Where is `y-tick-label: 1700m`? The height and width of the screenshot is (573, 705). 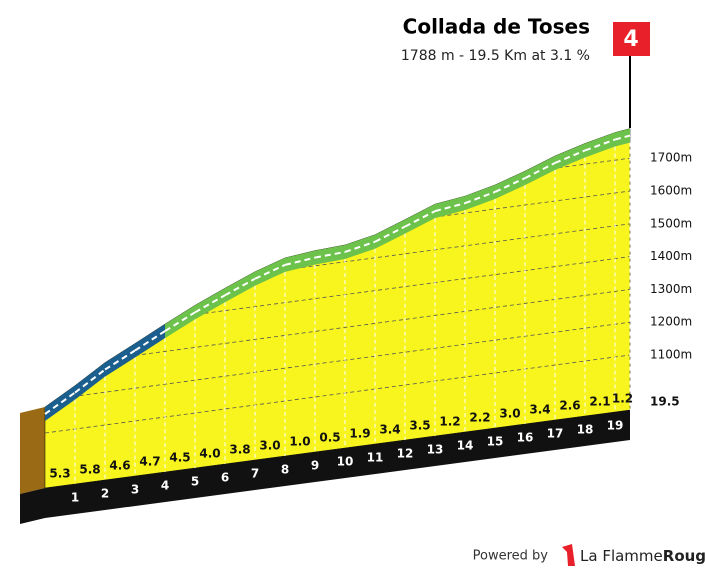 y-tick-label: 1700m is located at coordinates (671, 158).